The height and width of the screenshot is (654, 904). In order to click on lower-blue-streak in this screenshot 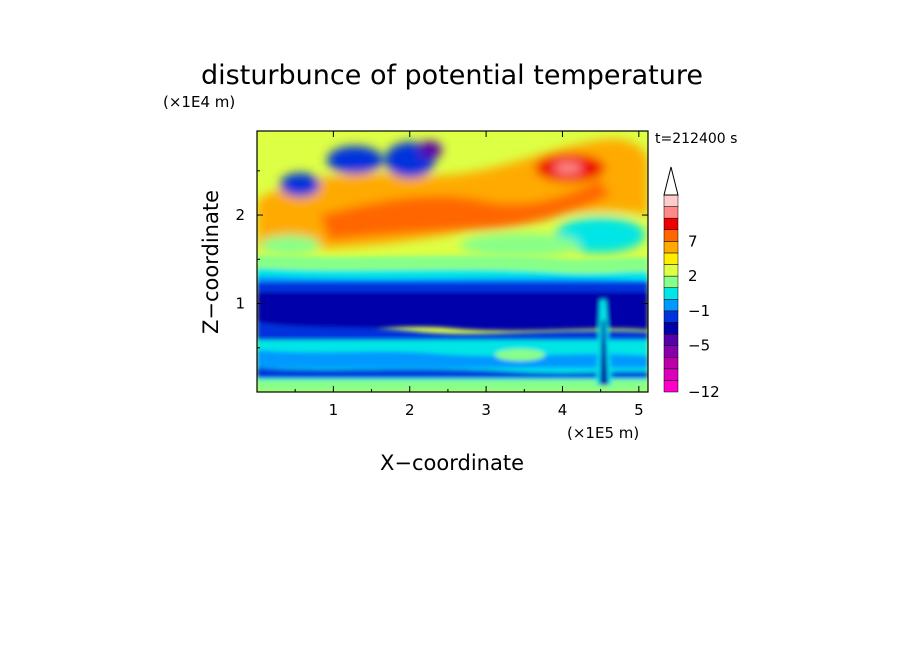, I will do `click(452, 373)`.